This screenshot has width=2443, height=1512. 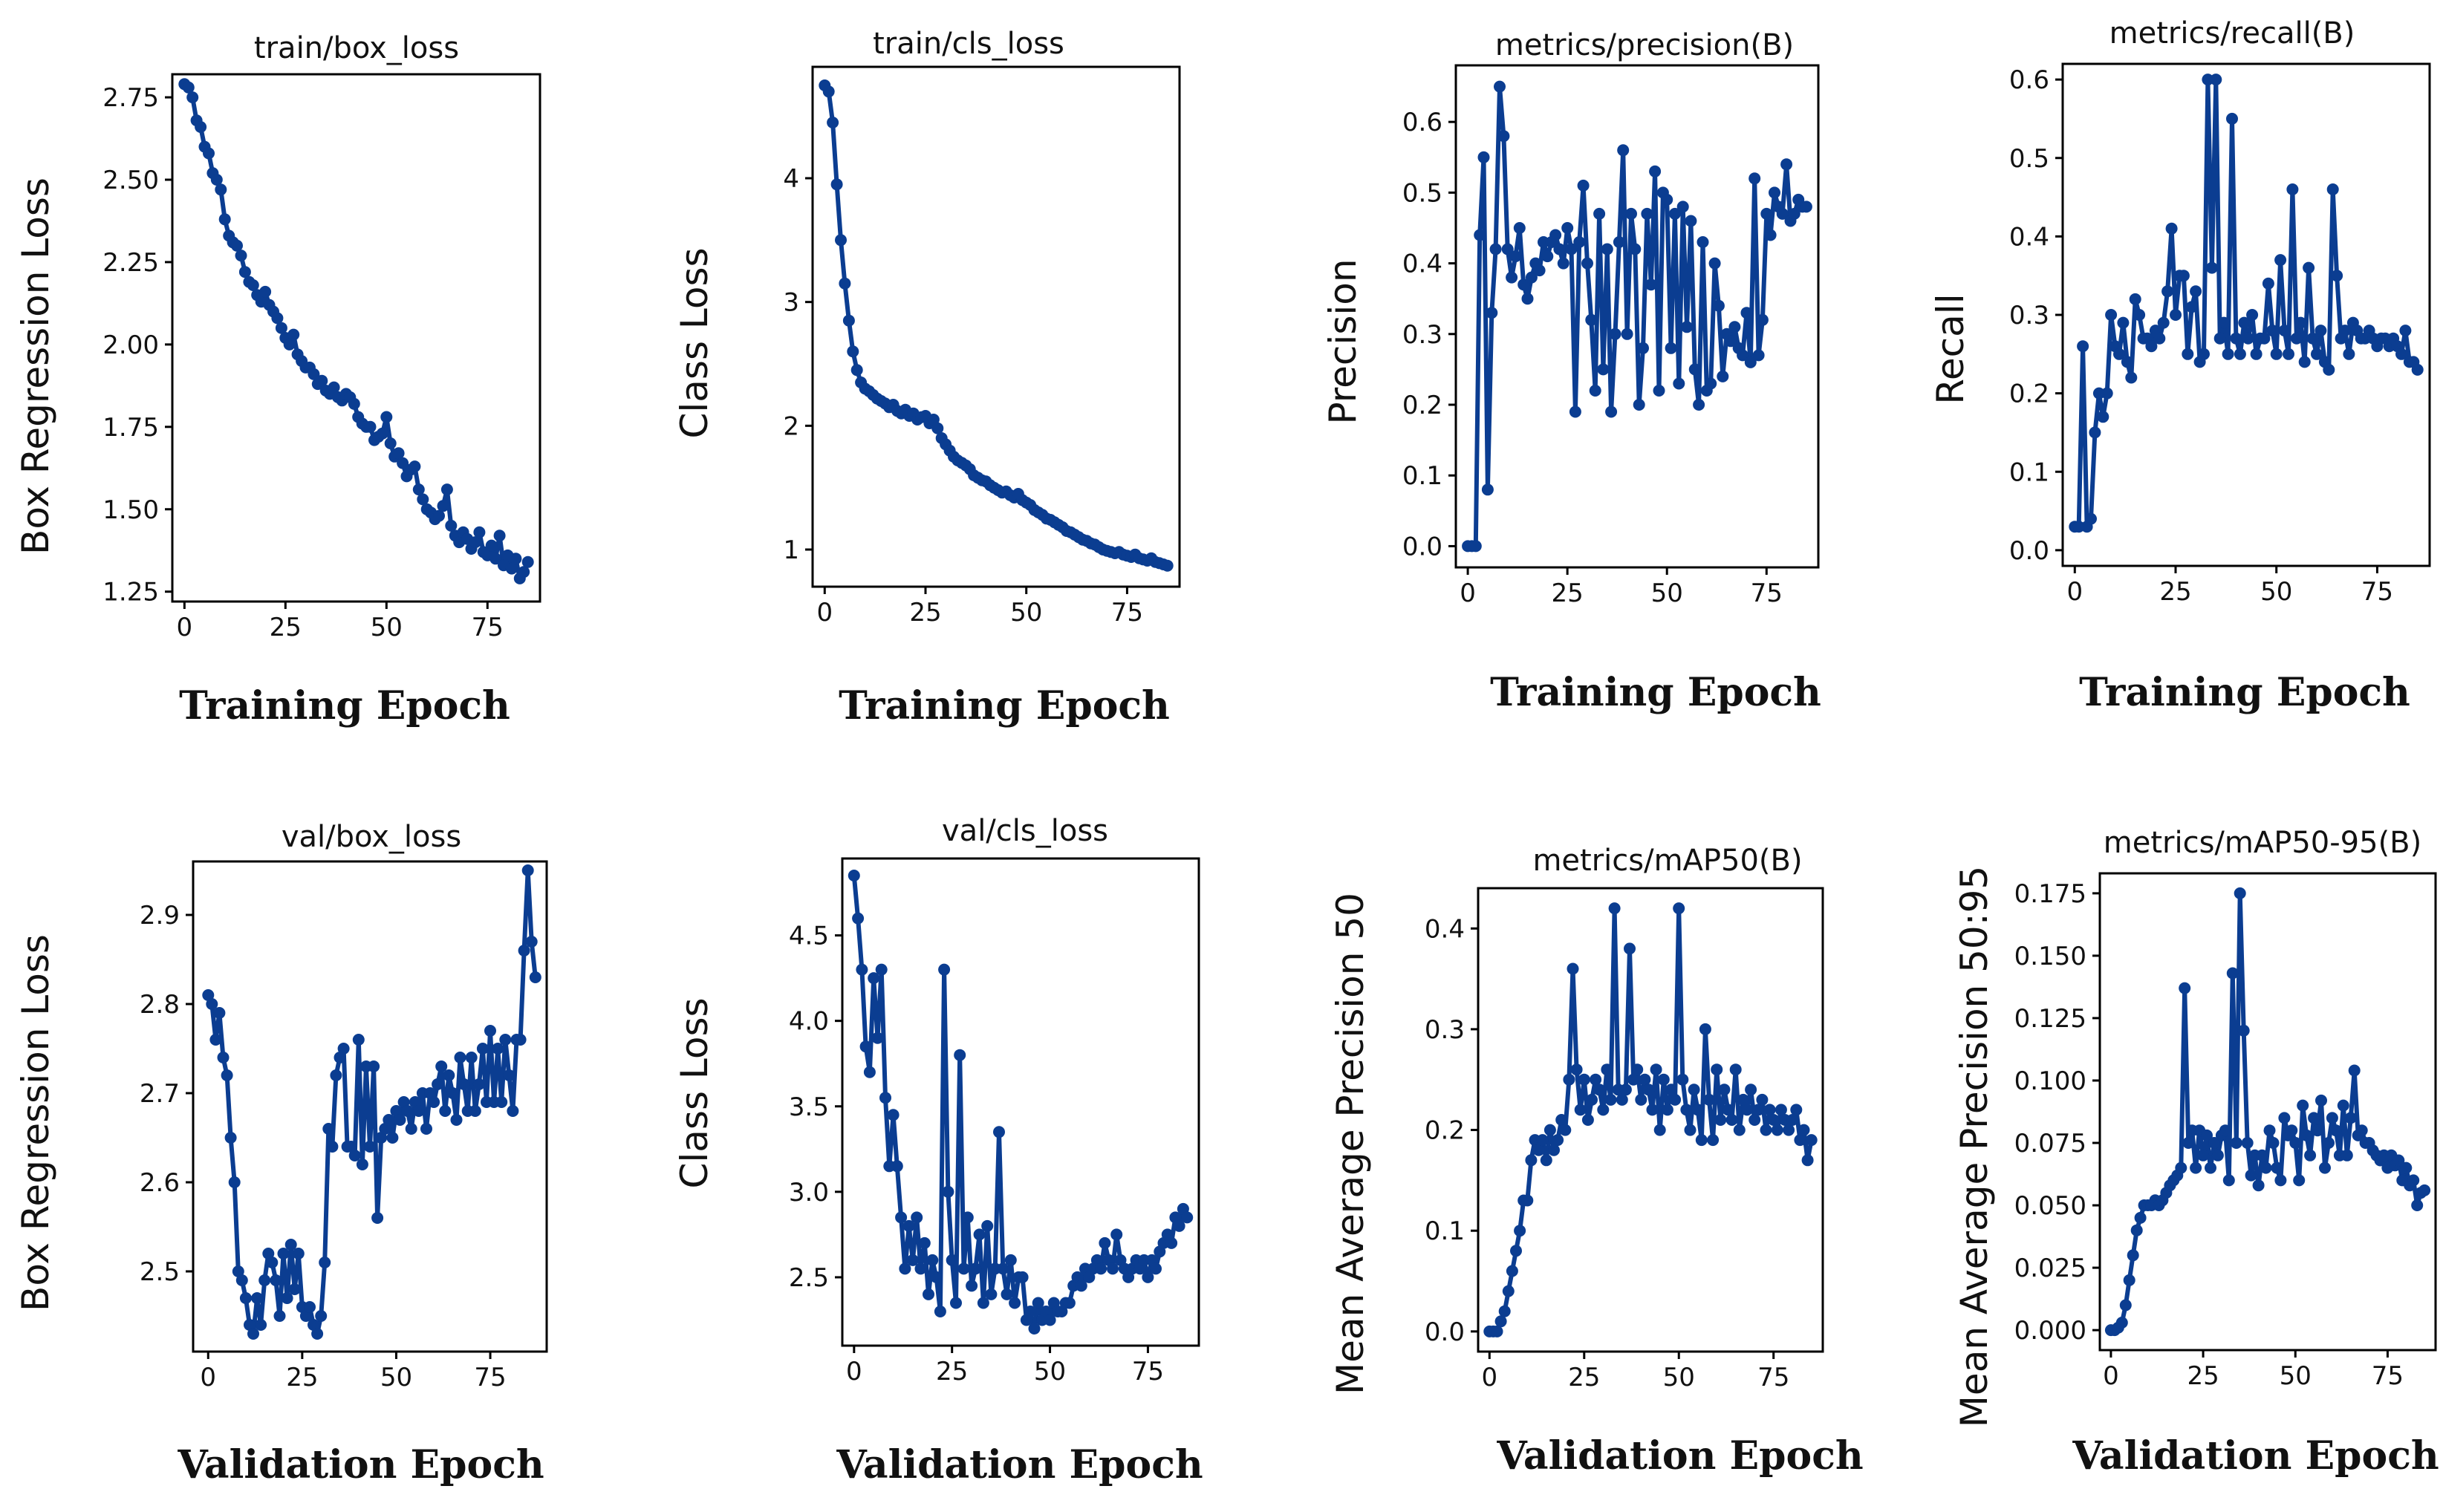 I want to click on y-tick-label: 0.5, so click(x=1422, y=193).